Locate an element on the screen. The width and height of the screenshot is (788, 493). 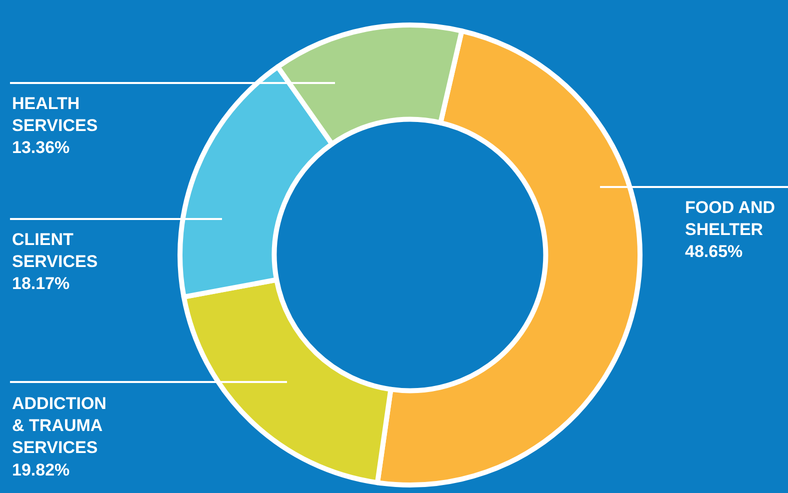
slice-label: HEALTH SERVICES is located at coordinates (55, 115).